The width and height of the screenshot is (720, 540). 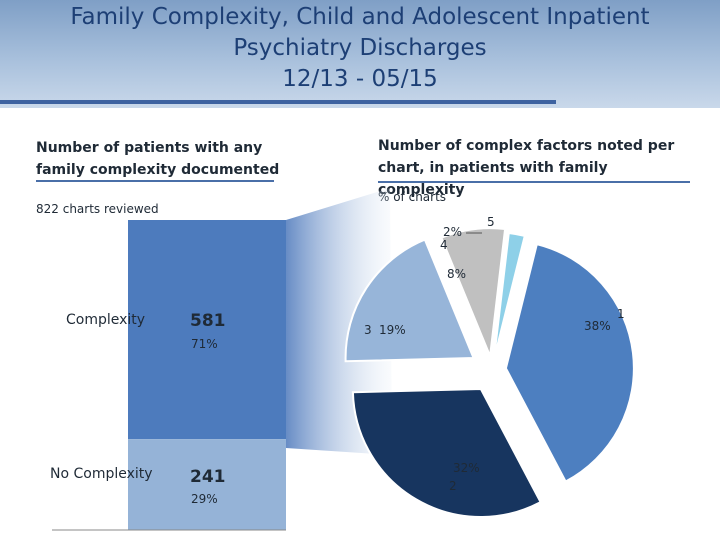 I want to click on category-label-complexity: Complexity, so click(x=105, y=320).